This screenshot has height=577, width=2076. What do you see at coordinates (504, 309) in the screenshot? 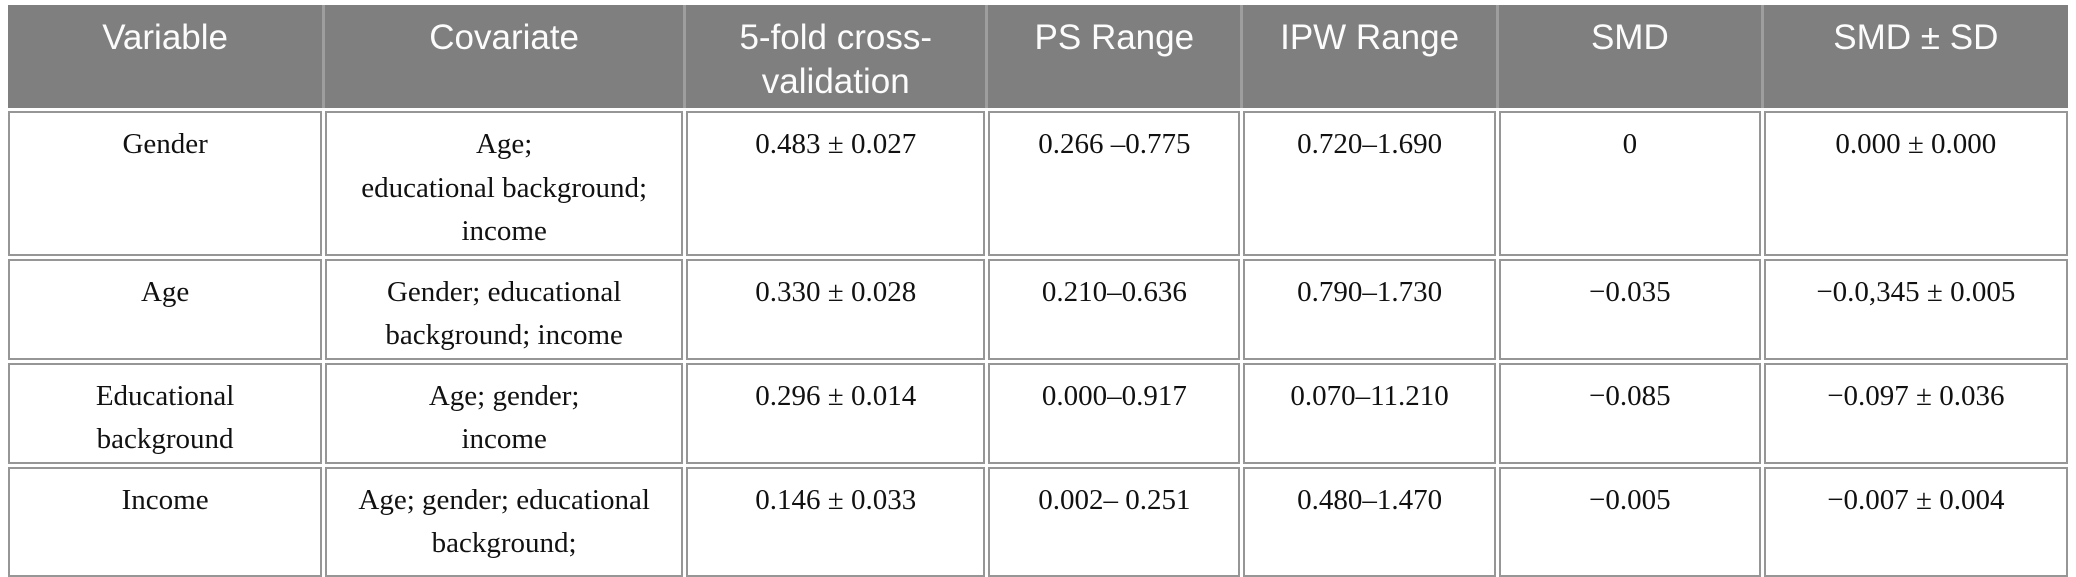
I see `cell-covariate: Gender; educational background; income` at bounding box center [504, 309].